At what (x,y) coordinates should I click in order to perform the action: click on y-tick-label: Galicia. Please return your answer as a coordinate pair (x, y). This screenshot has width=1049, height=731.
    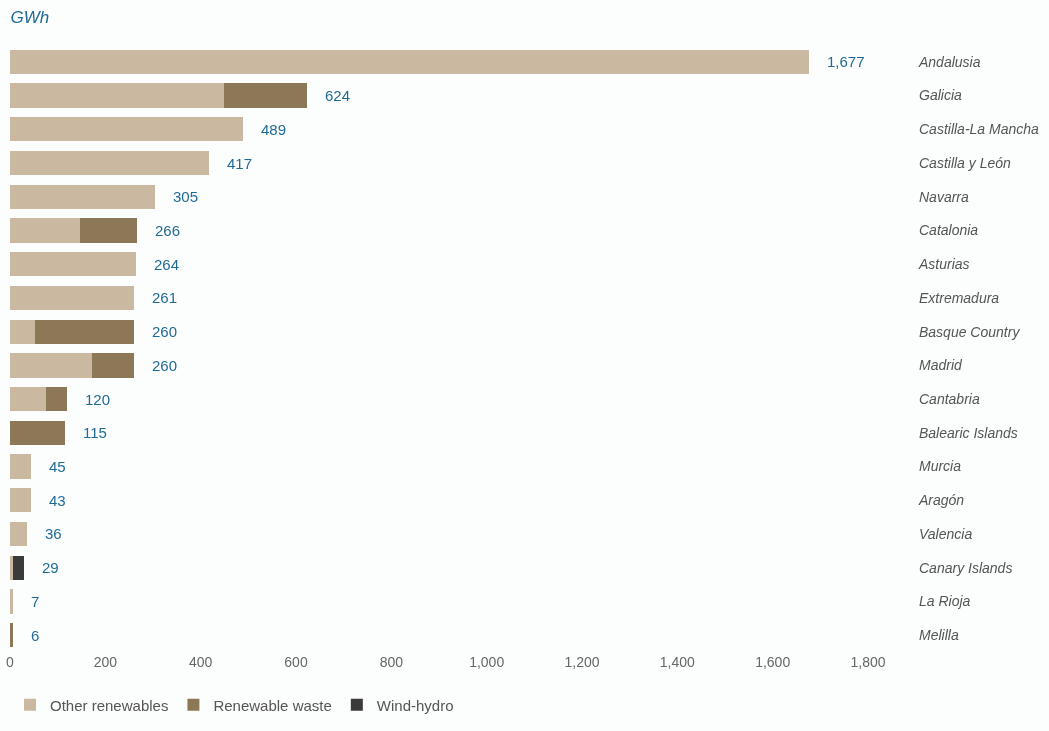
    Looking at the image, I should click on (941, 95).